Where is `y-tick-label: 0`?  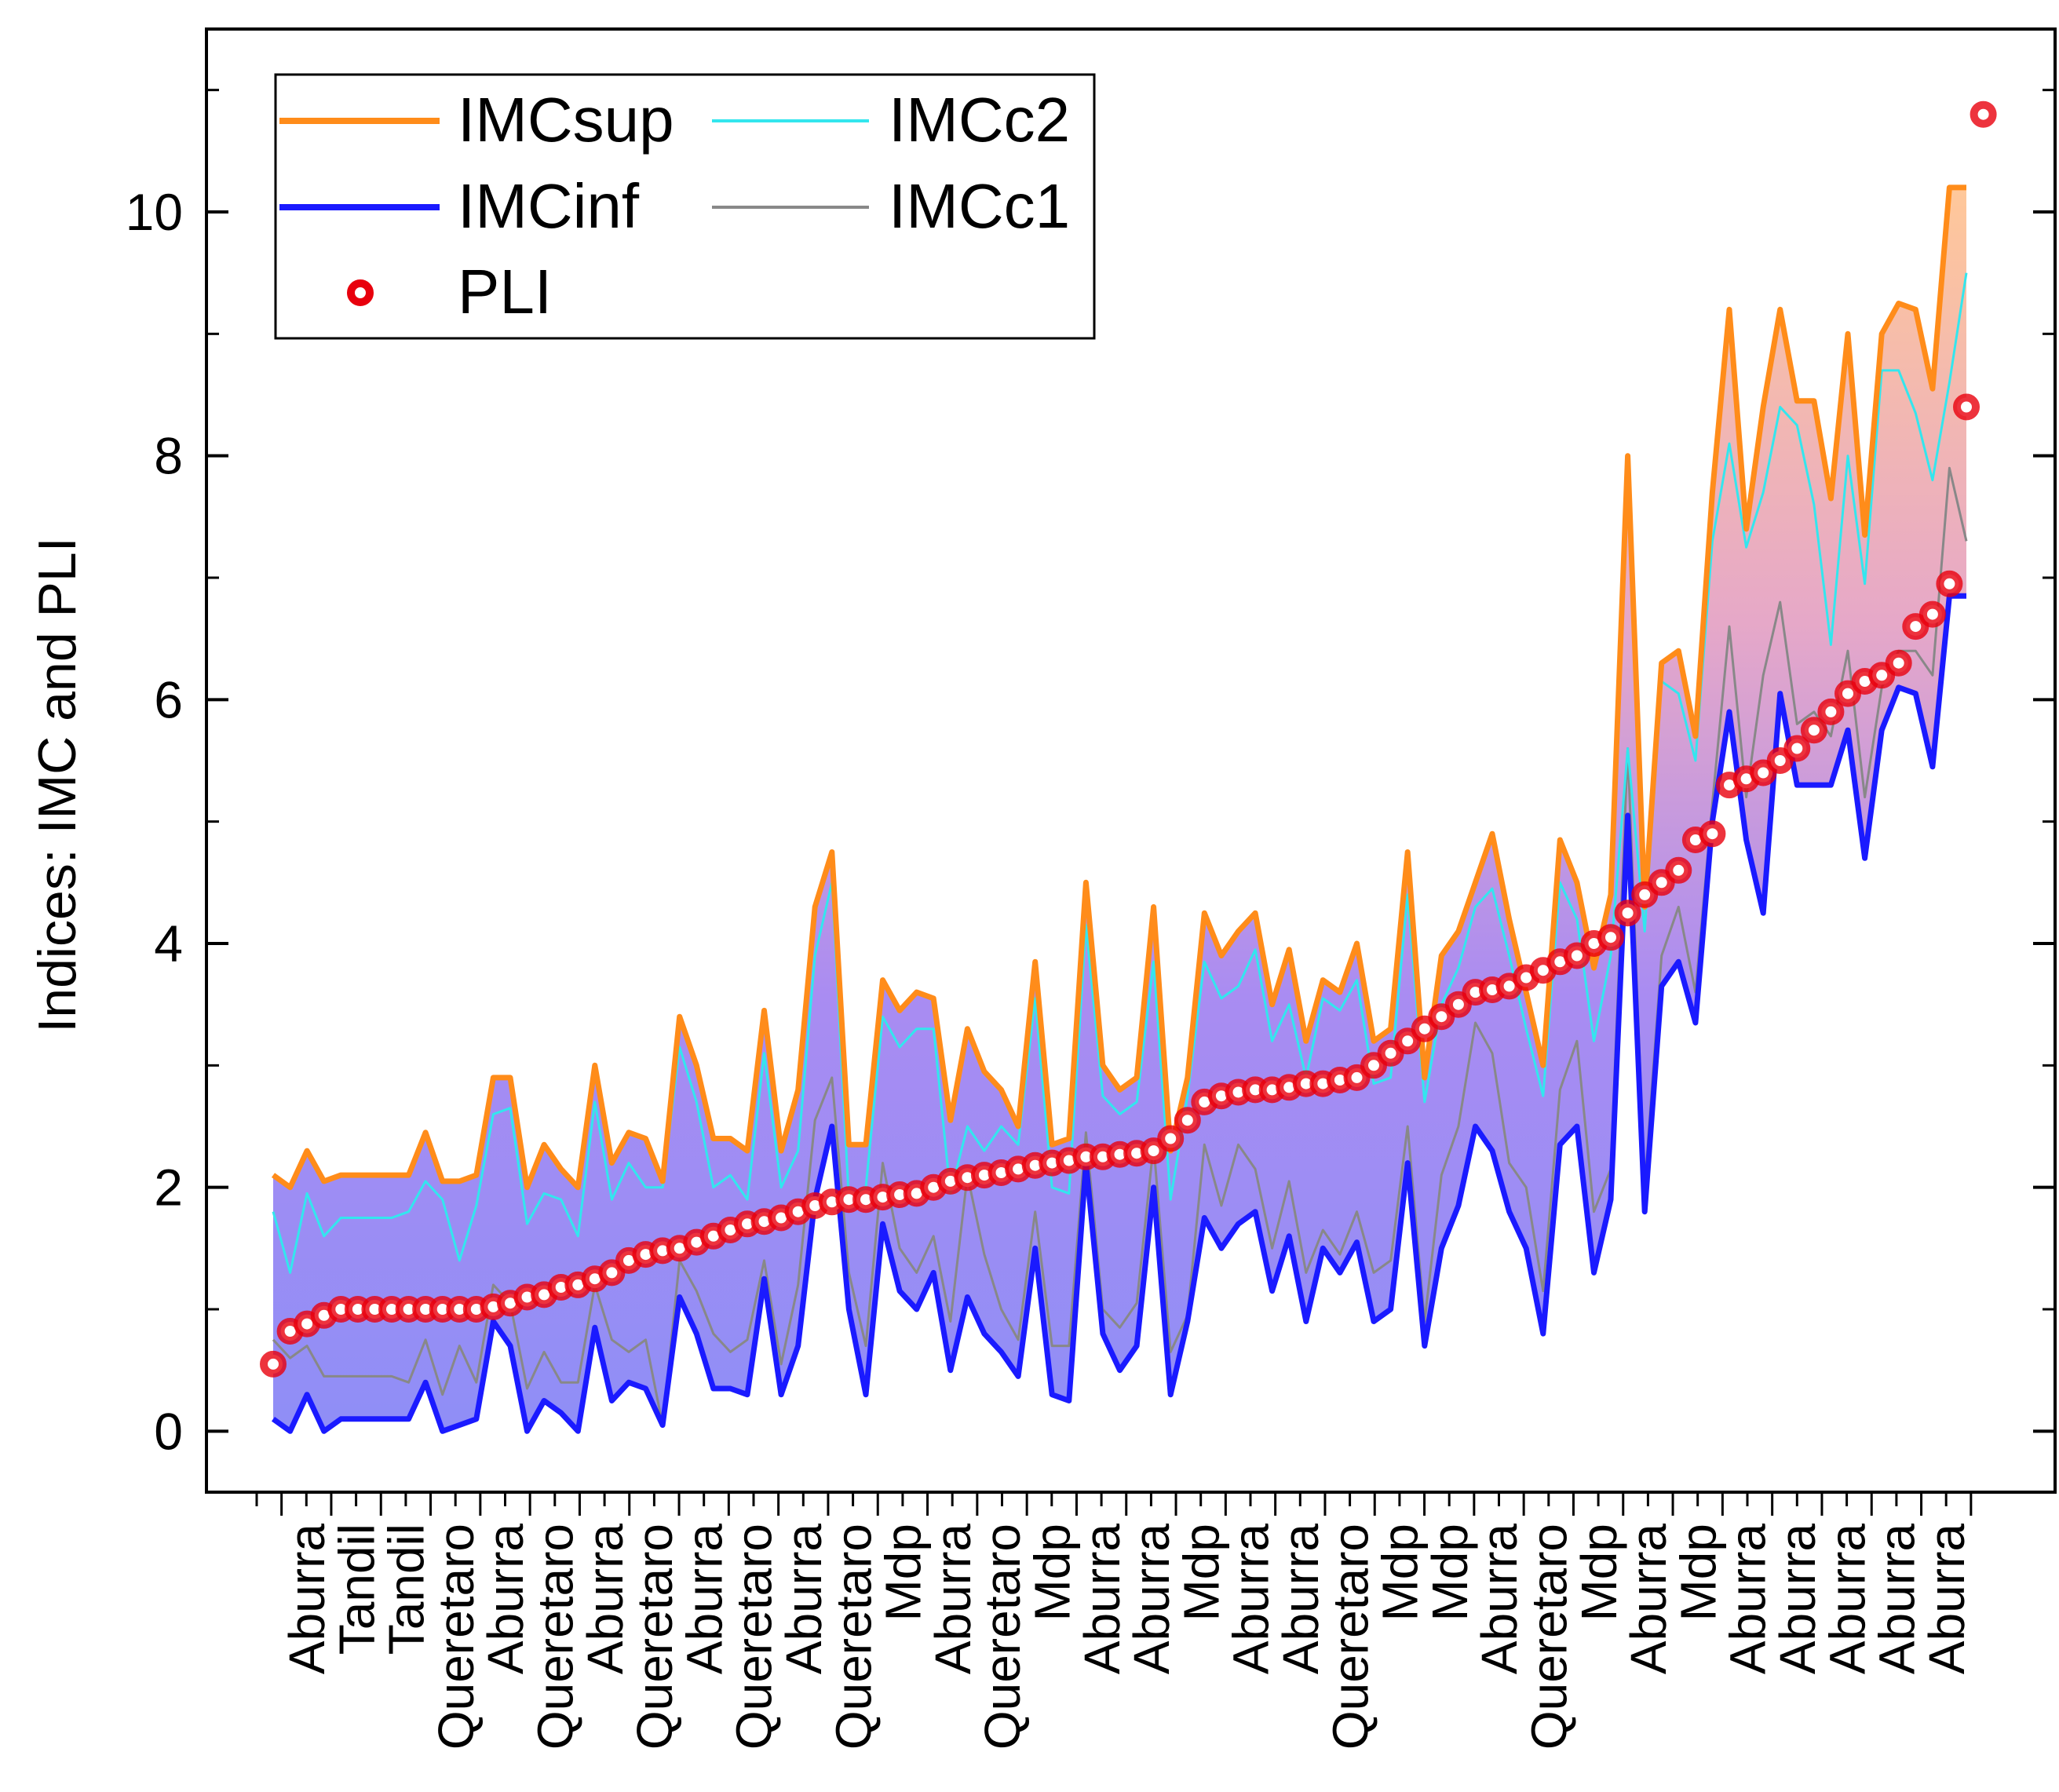 y-tick-label: 0 is located at coordinates (169, 1431).